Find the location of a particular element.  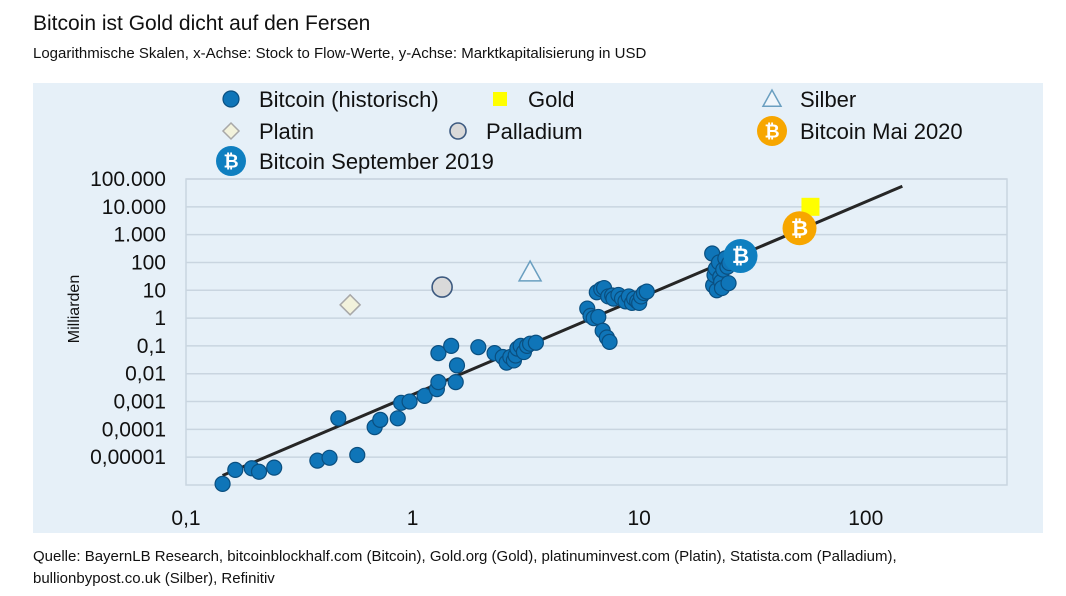

legend-label: Palladium is located at coordinates (534, 131).